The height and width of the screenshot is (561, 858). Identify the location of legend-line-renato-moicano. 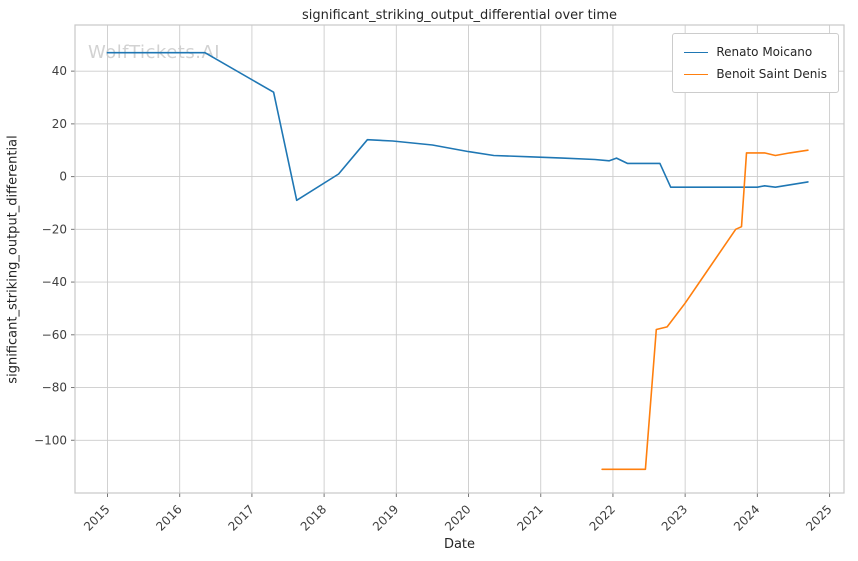
(696, 52).